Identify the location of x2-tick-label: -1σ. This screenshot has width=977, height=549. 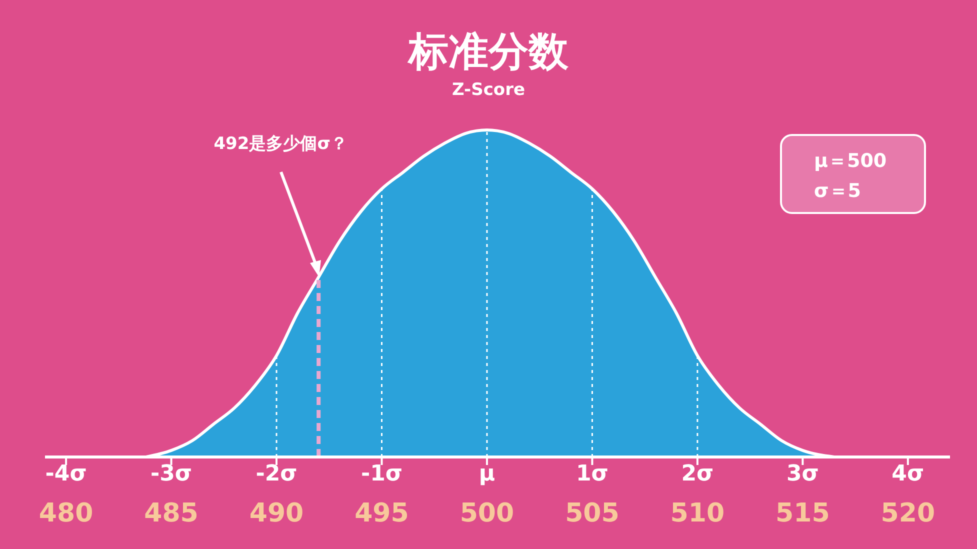
(381, 474).